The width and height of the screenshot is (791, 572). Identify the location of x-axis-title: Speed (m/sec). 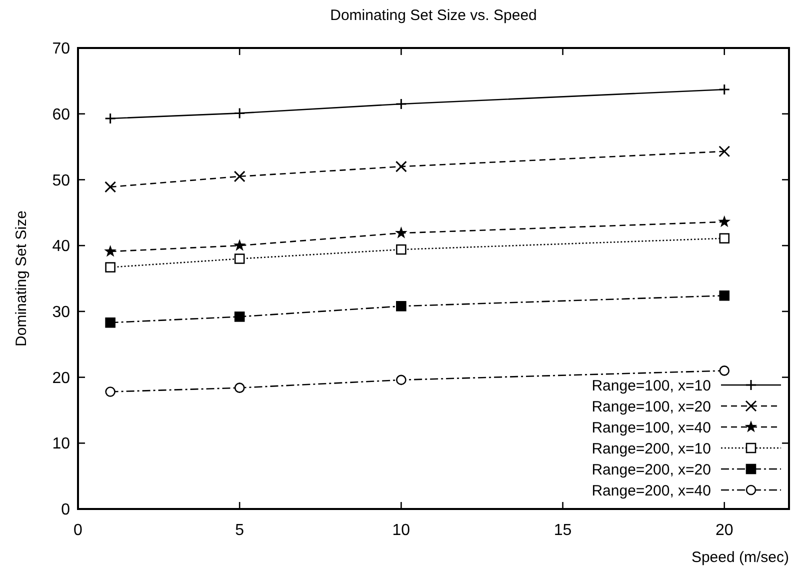
(740, 557).